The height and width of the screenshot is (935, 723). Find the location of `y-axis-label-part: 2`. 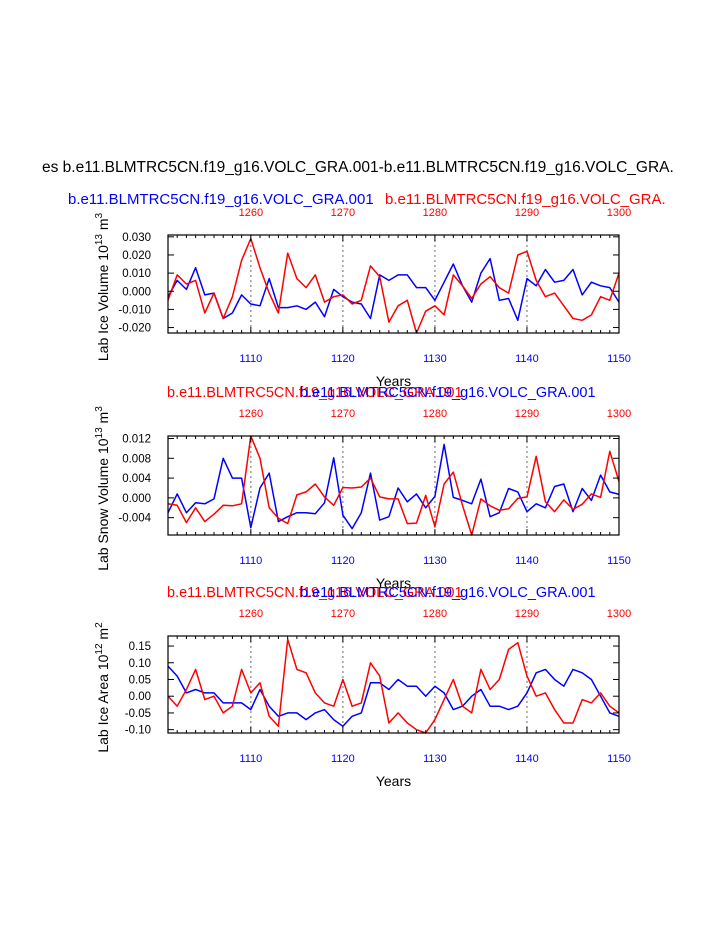

y-axis-label-part: 2 is located at coordinates (99, 625).